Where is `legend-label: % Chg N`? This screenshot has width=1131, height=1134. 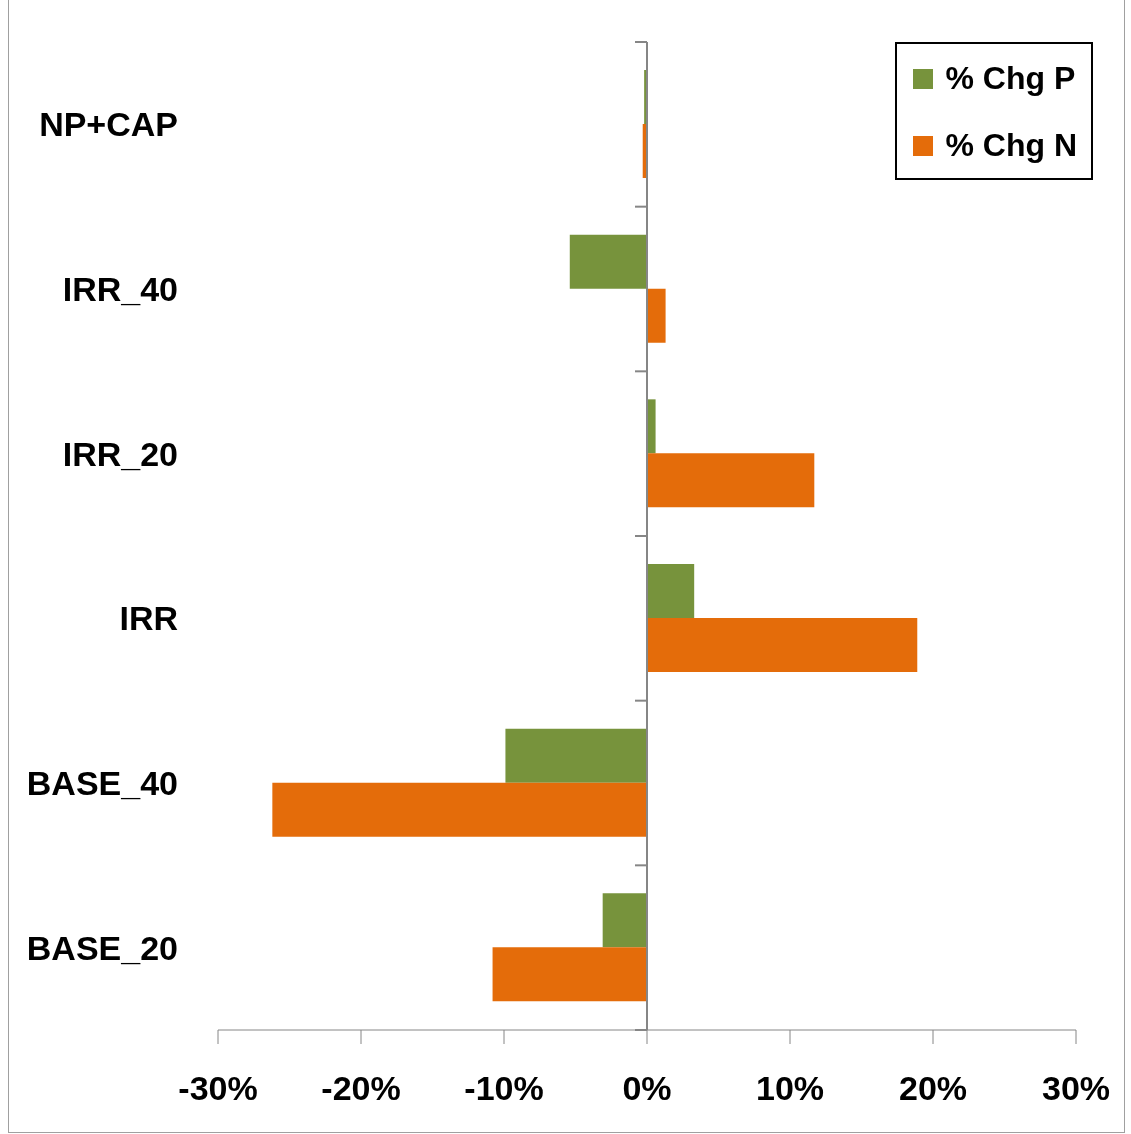
legend-label: % Chg N is located at coordinates (1011, 145).